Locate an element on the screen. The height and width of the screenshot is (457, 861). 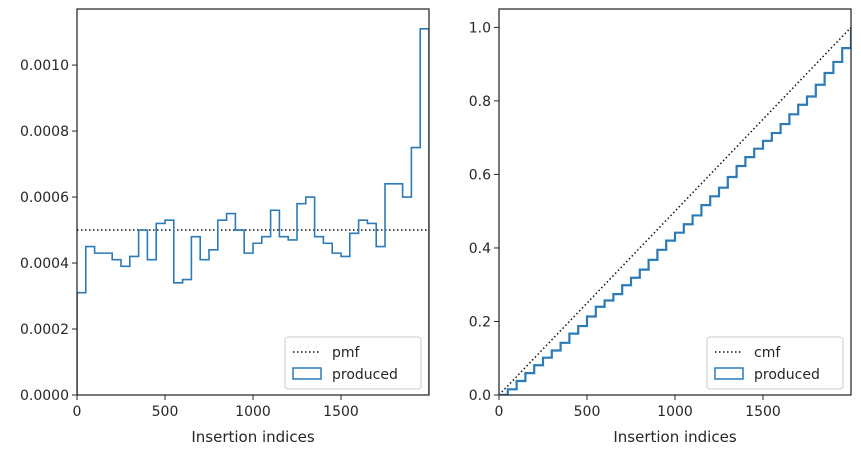
chart-1-ytick-label: 0.2 is located at coordinates (480, 322).